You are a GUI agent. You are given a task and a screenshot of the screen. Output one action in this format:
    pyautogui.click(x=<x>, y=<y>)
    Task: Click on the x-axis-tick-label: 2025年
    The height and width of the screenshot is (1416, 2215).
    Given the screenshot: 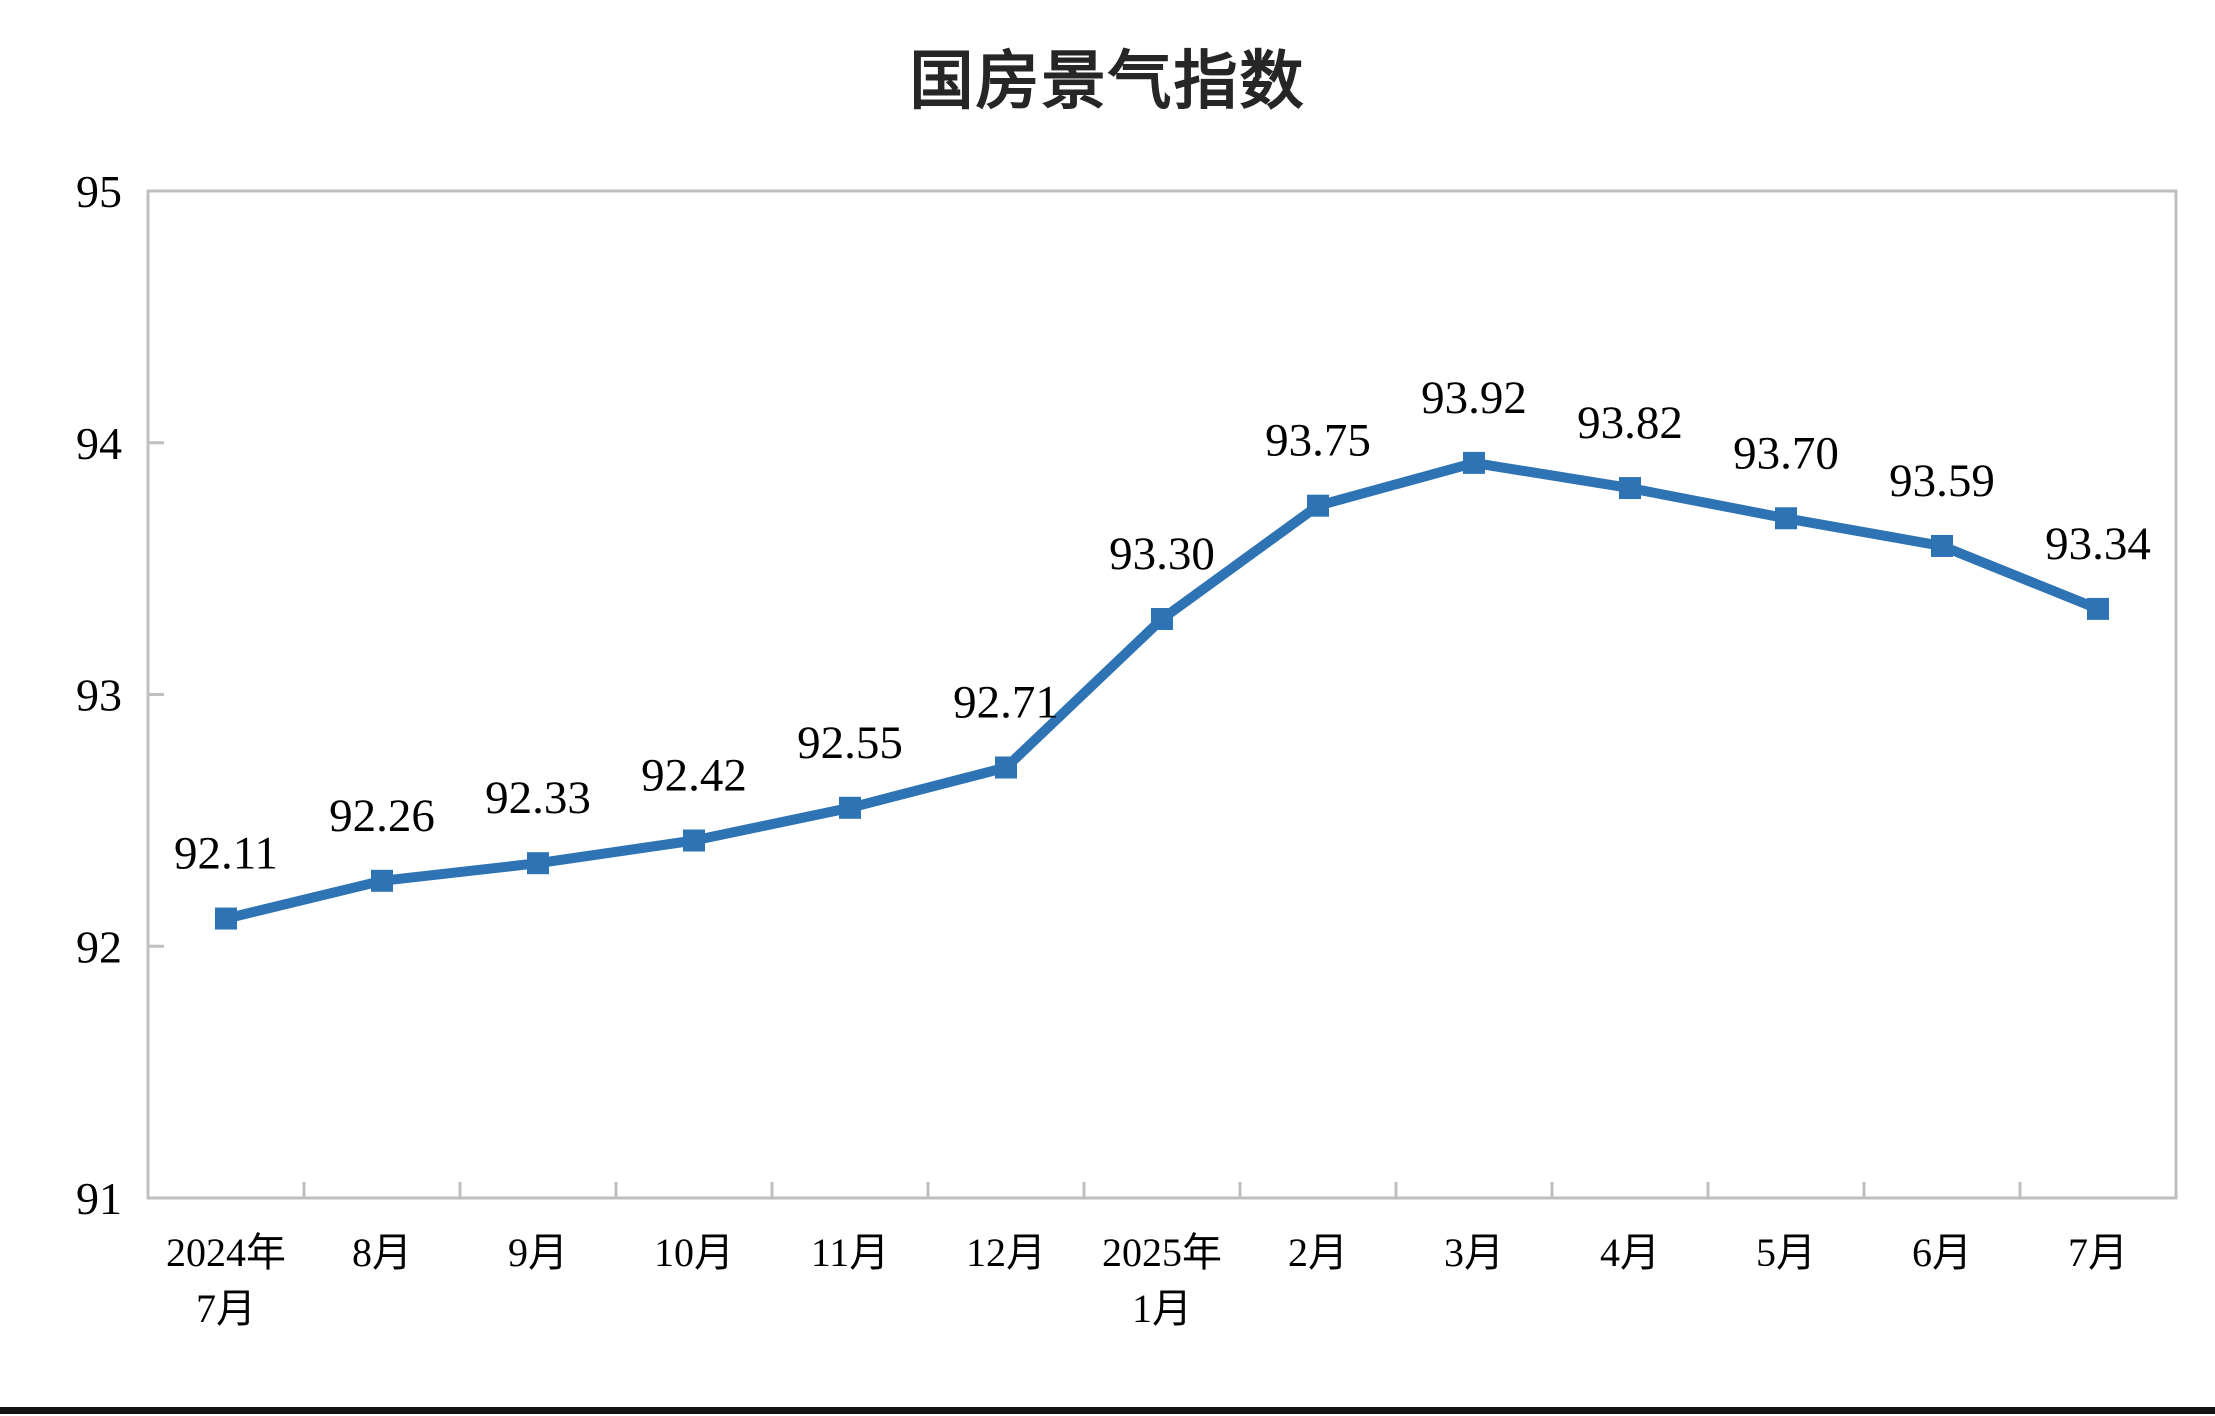 What is the action you would take?
    pyautogui.click(x=1162, y=1252)
    